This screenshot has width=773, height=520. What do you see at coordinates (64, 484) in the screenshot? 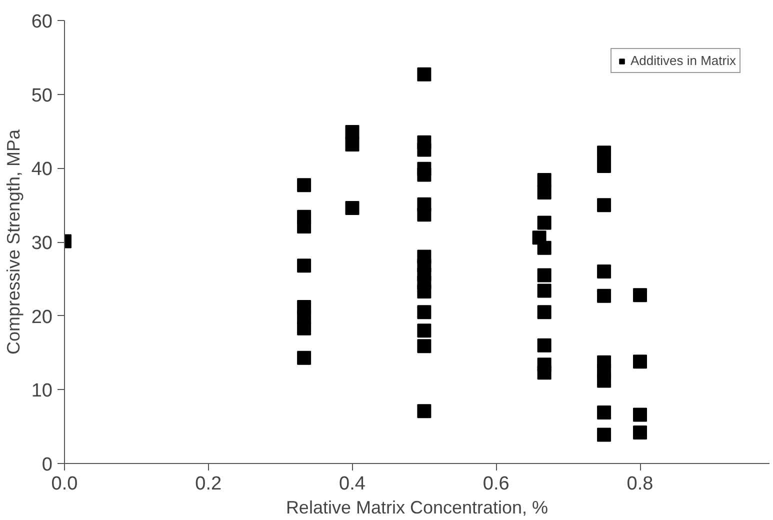
I see `x-tick-label: 0.0` at bounding box center [64, 484].